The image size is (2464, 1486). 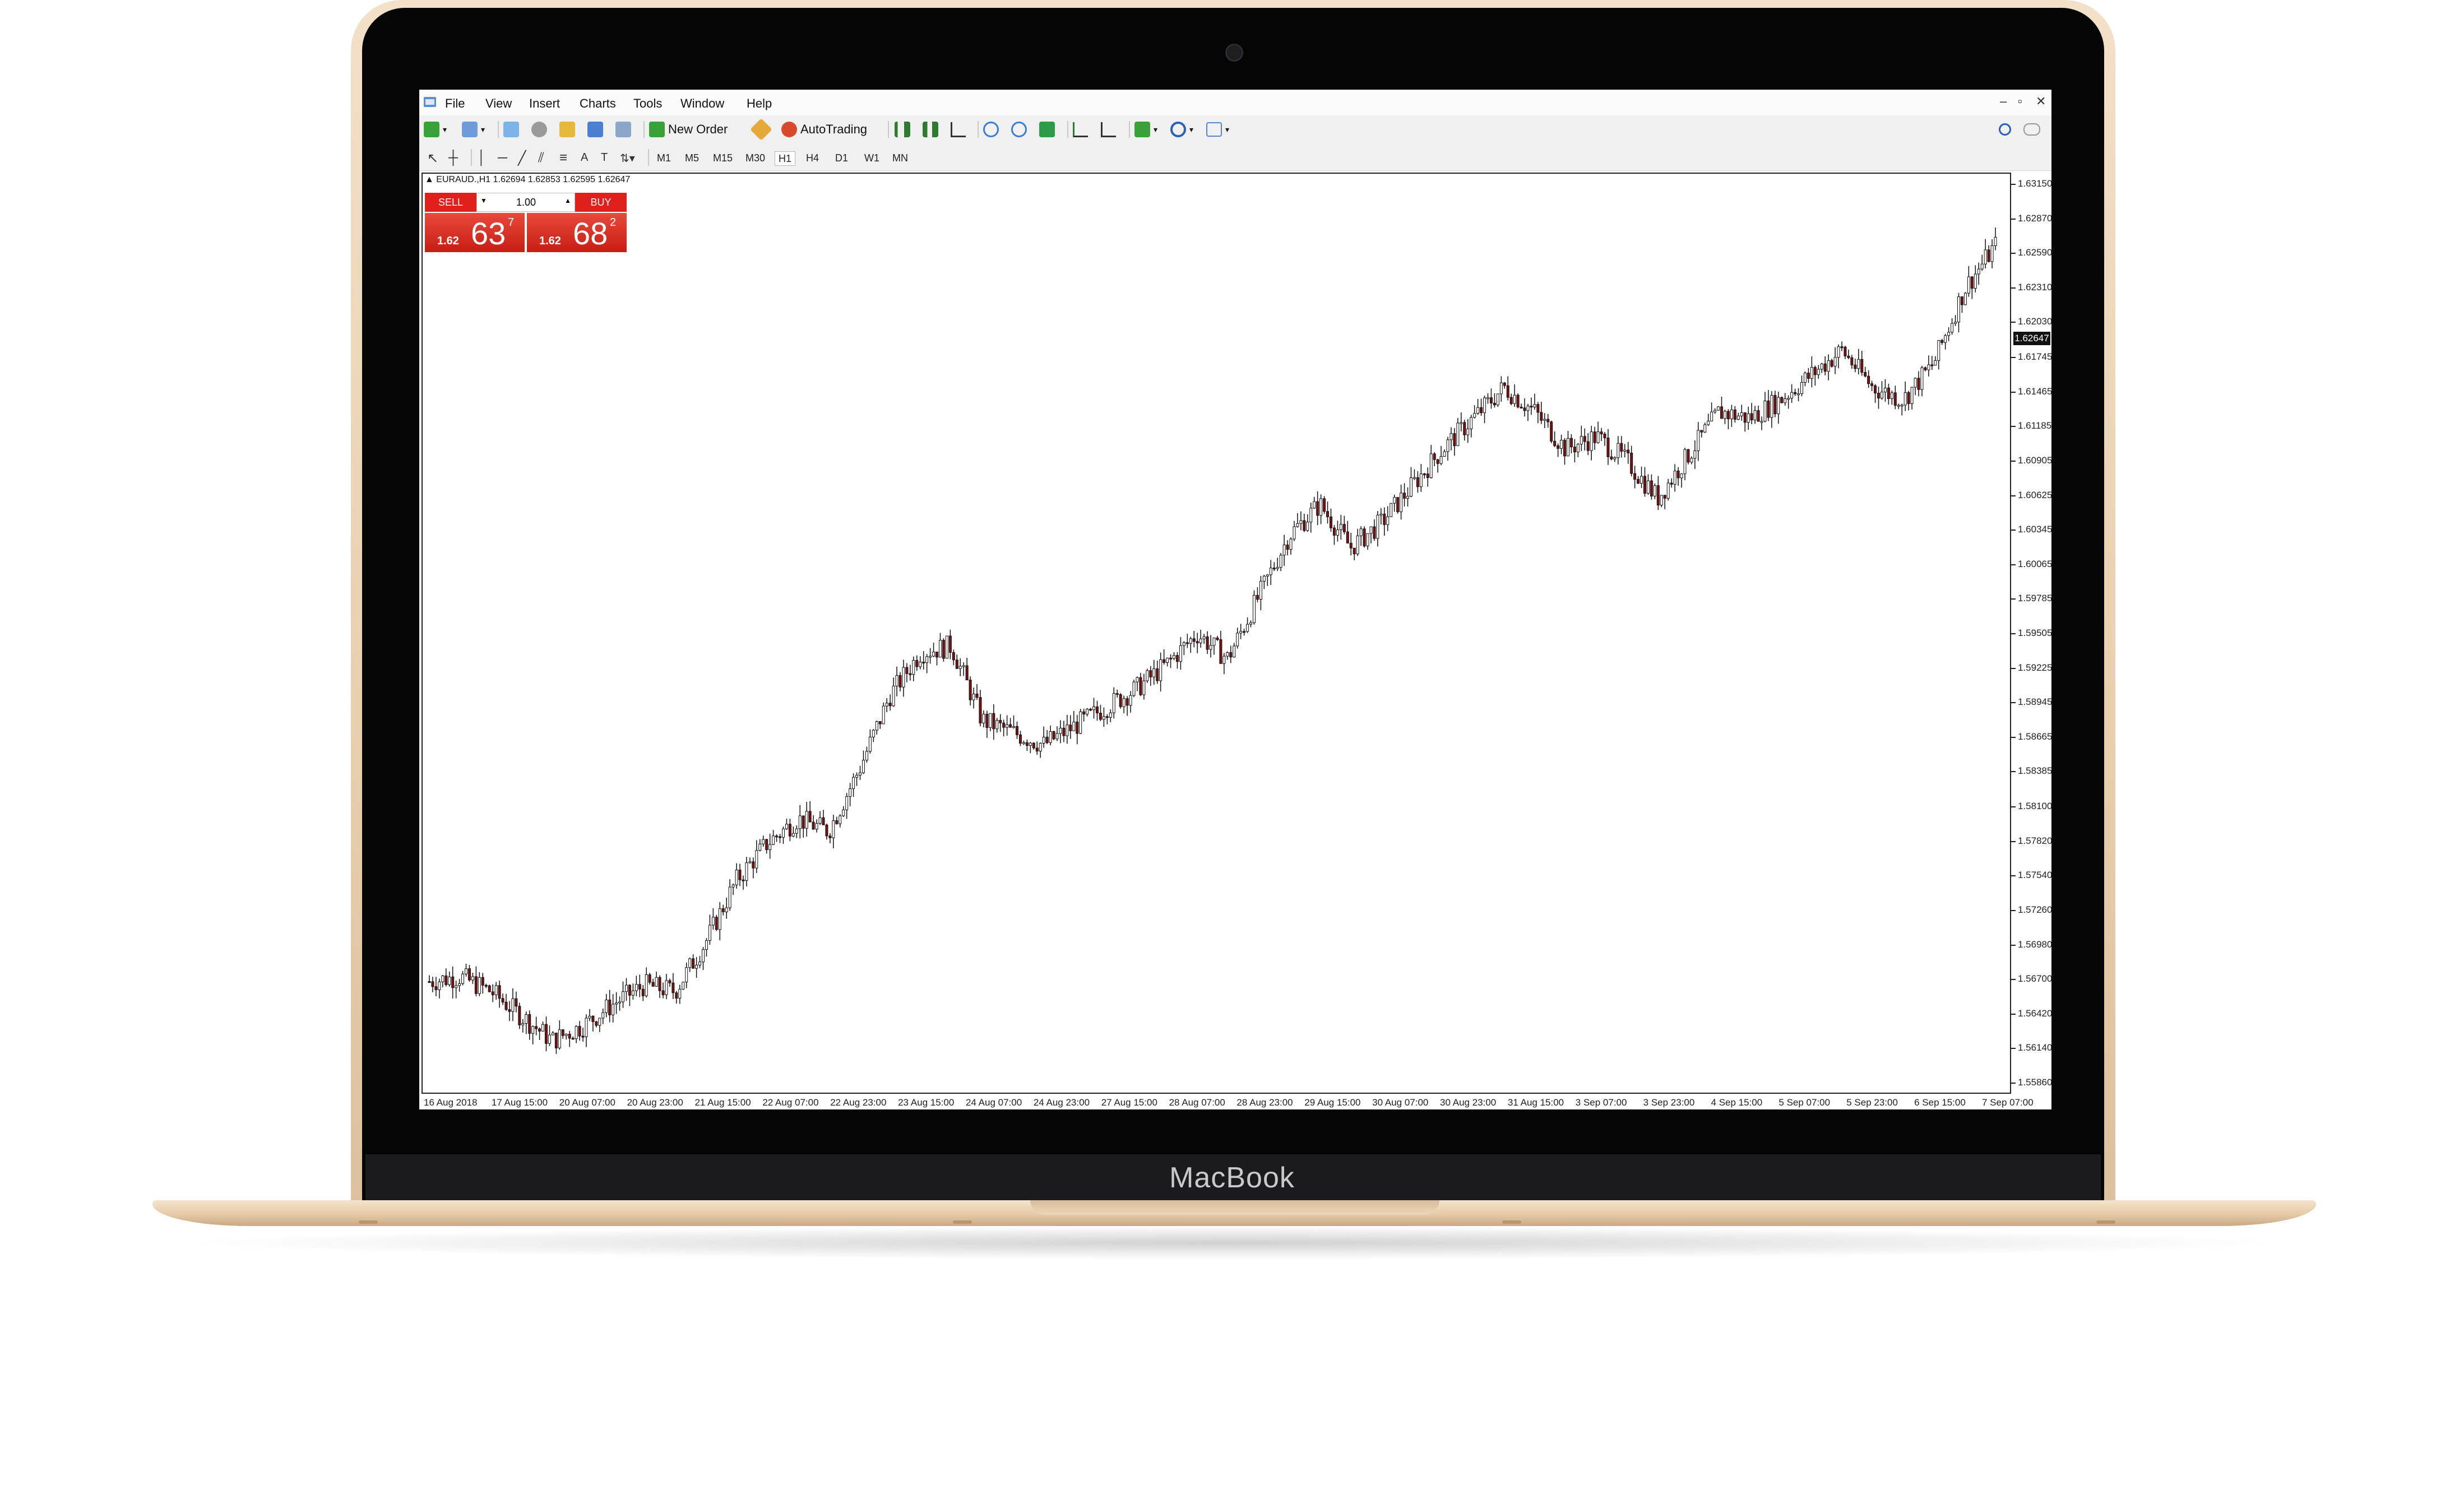 I want to click on timeframe-m15: M15, so click(x=723, y=158).